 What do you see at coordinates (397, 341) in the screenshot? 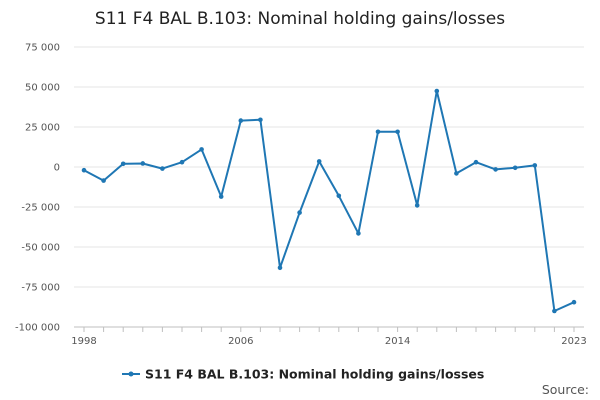
I see `x-tick-label: 2014` at bounding box center [397, 341].